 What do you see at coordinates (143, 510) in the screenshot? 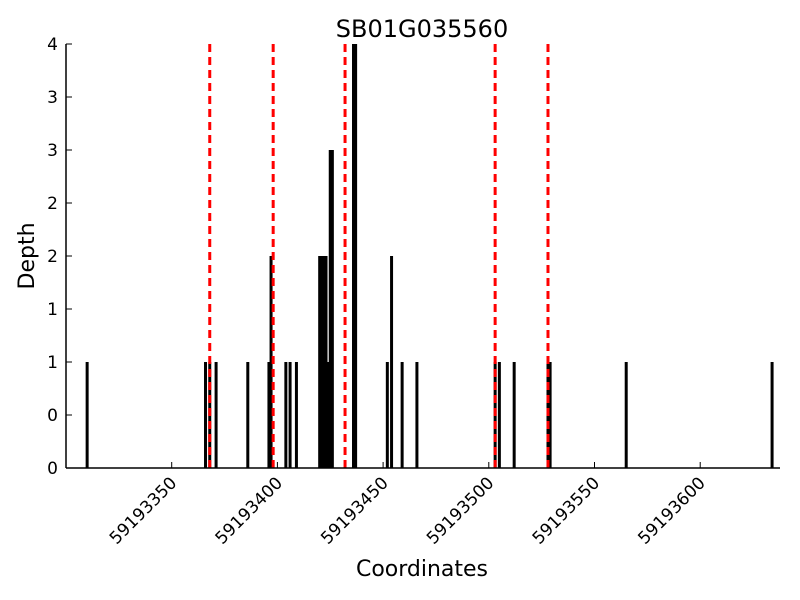
I see `x-tick-label: 59193350` at bounding box center [143, 510].